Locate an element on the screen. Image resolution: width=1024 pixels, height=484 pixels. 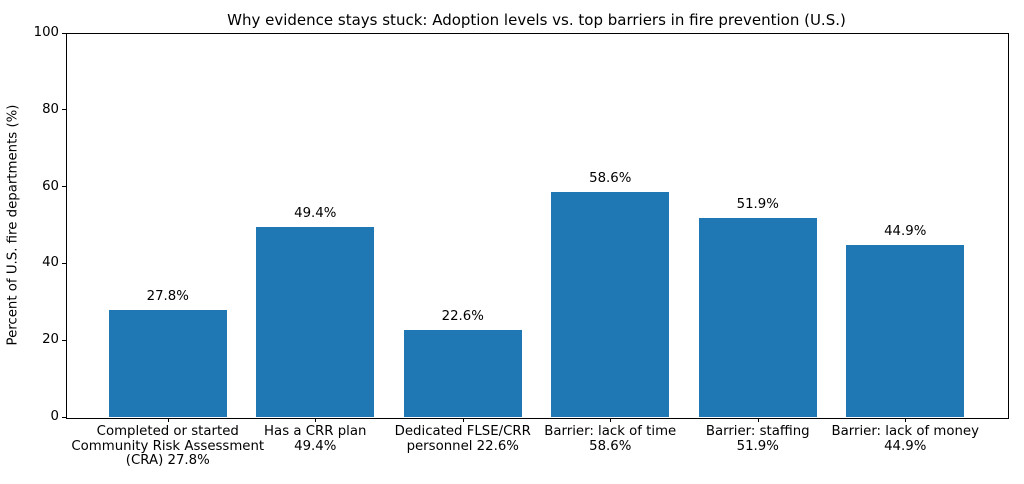
bar-value-label: 51.9% is located at coordinates (757, 204).